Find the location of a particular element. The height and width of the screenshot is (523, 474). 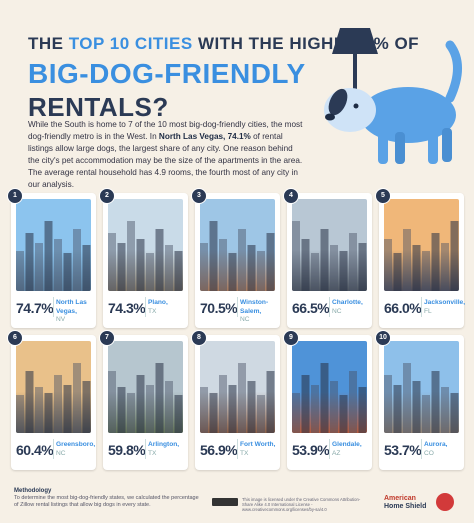

city-card: 6 60.4% Greensboro, NC is located at coordinates (51, 400).